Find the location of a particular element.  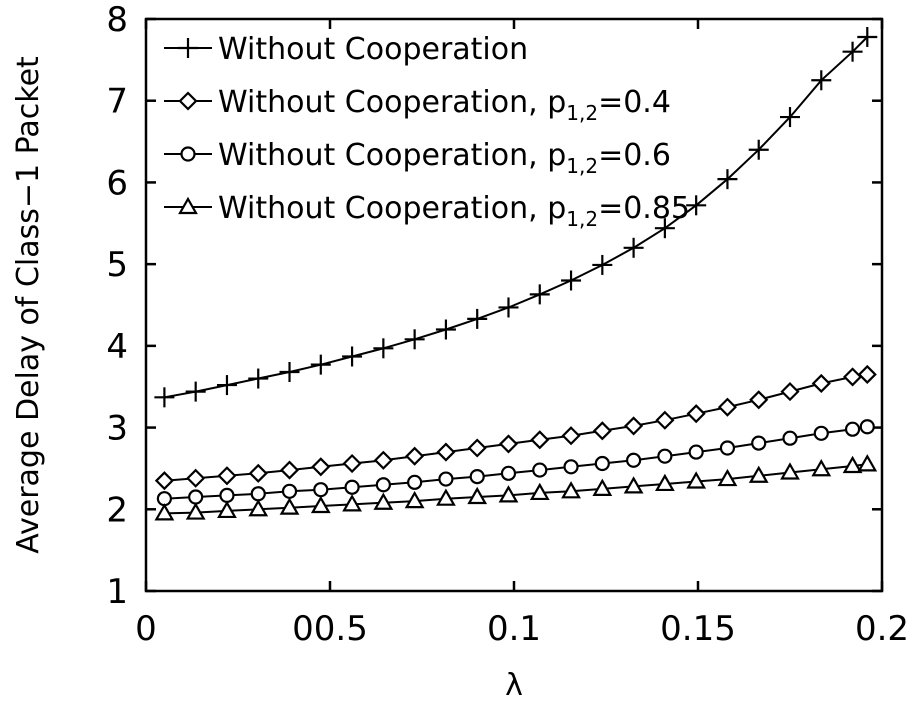

series-triangle is located at coordinates (515, 487).